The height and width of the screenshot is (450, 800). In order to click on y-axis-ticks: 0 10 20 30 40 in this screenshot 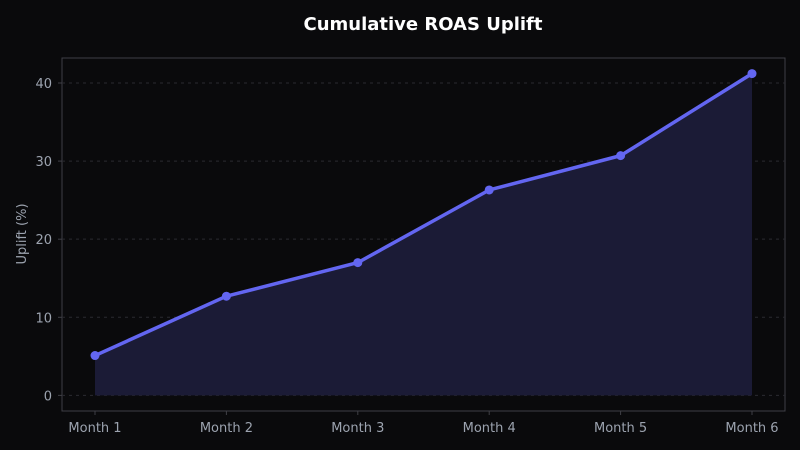, I will do `click(48, 240)`.